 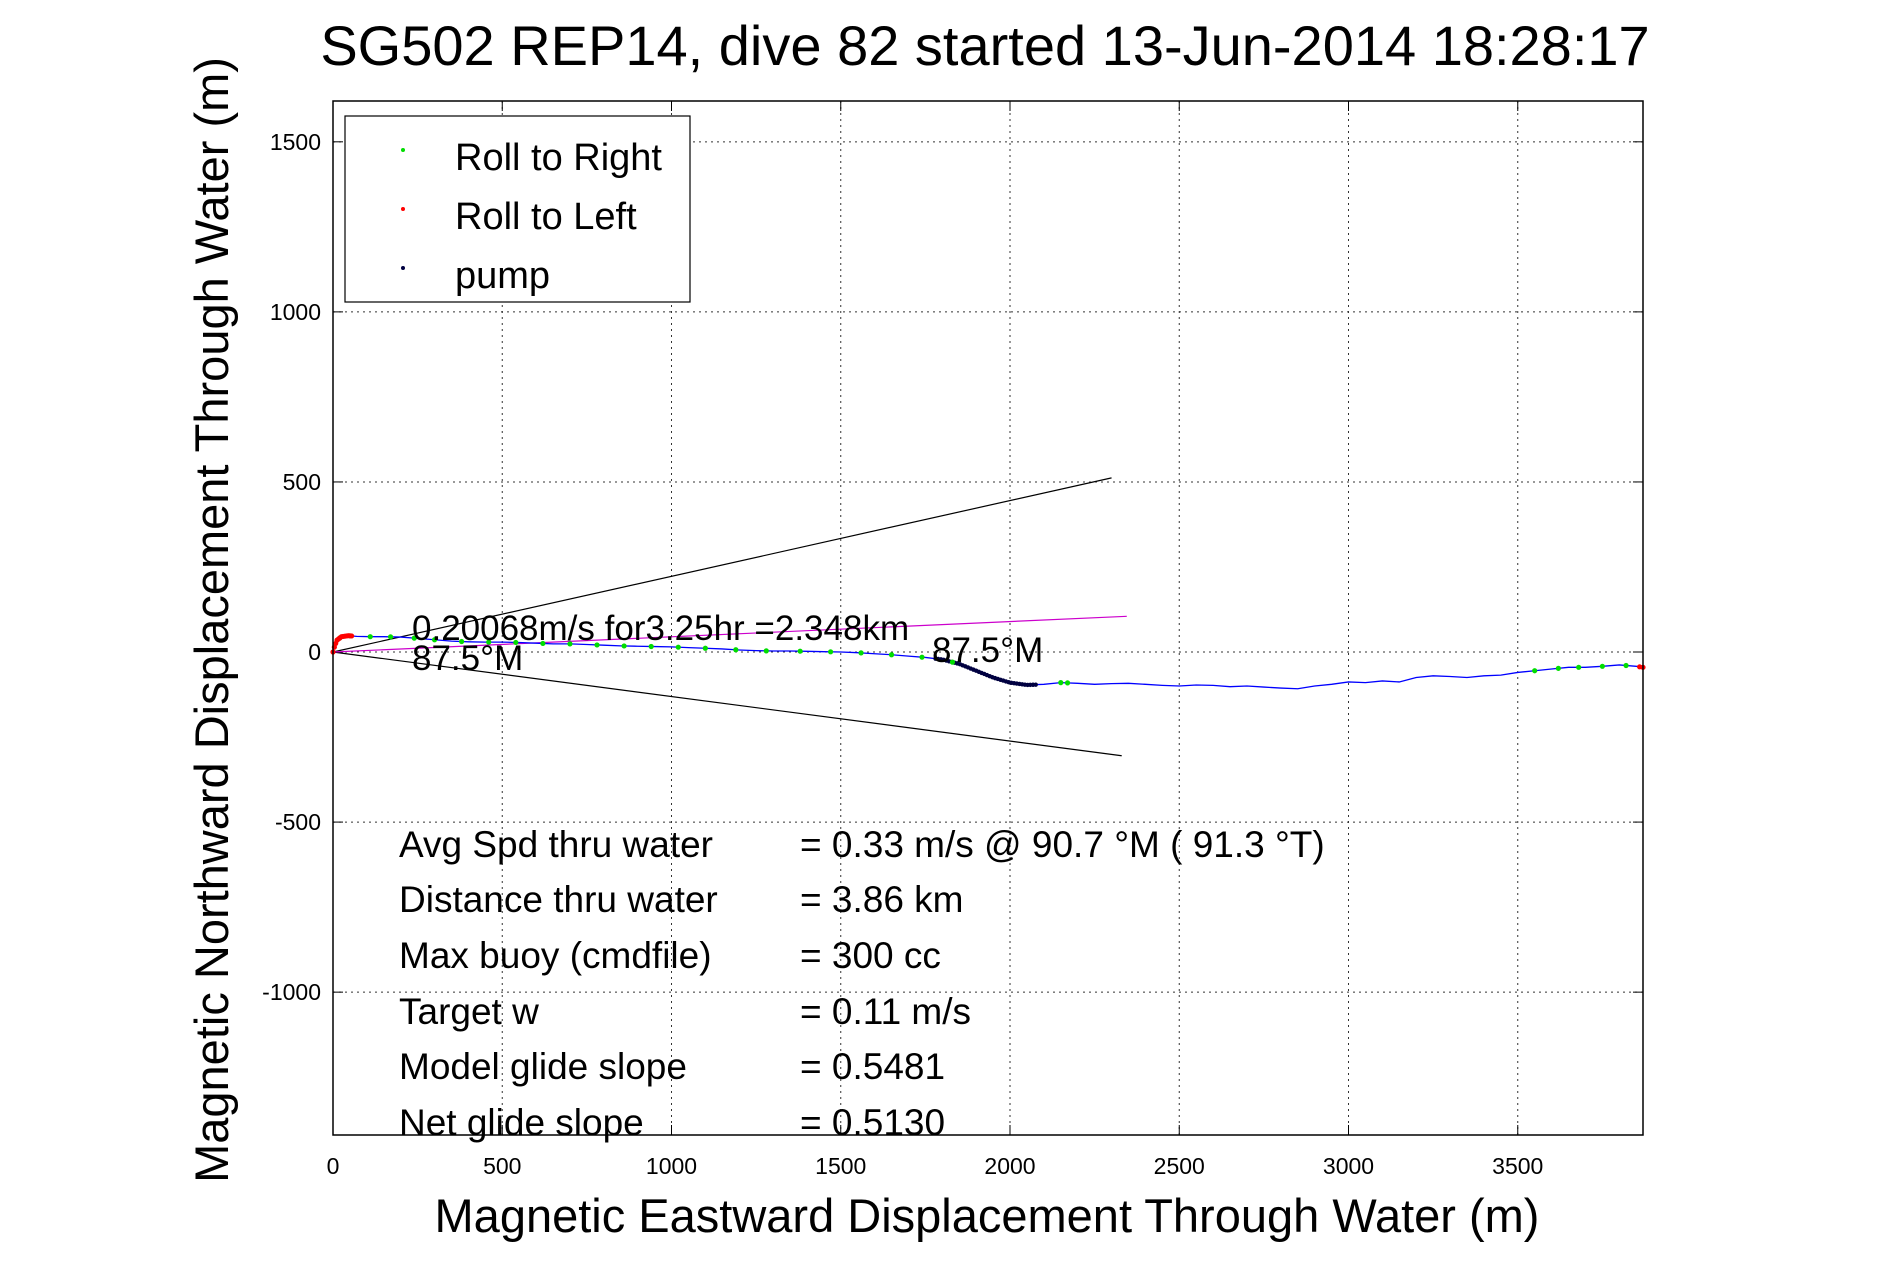 What do you see at coordinates (502, 276) in the screenshot?
I see `legend-label-pump: pump` at bounding box center [502, 276].